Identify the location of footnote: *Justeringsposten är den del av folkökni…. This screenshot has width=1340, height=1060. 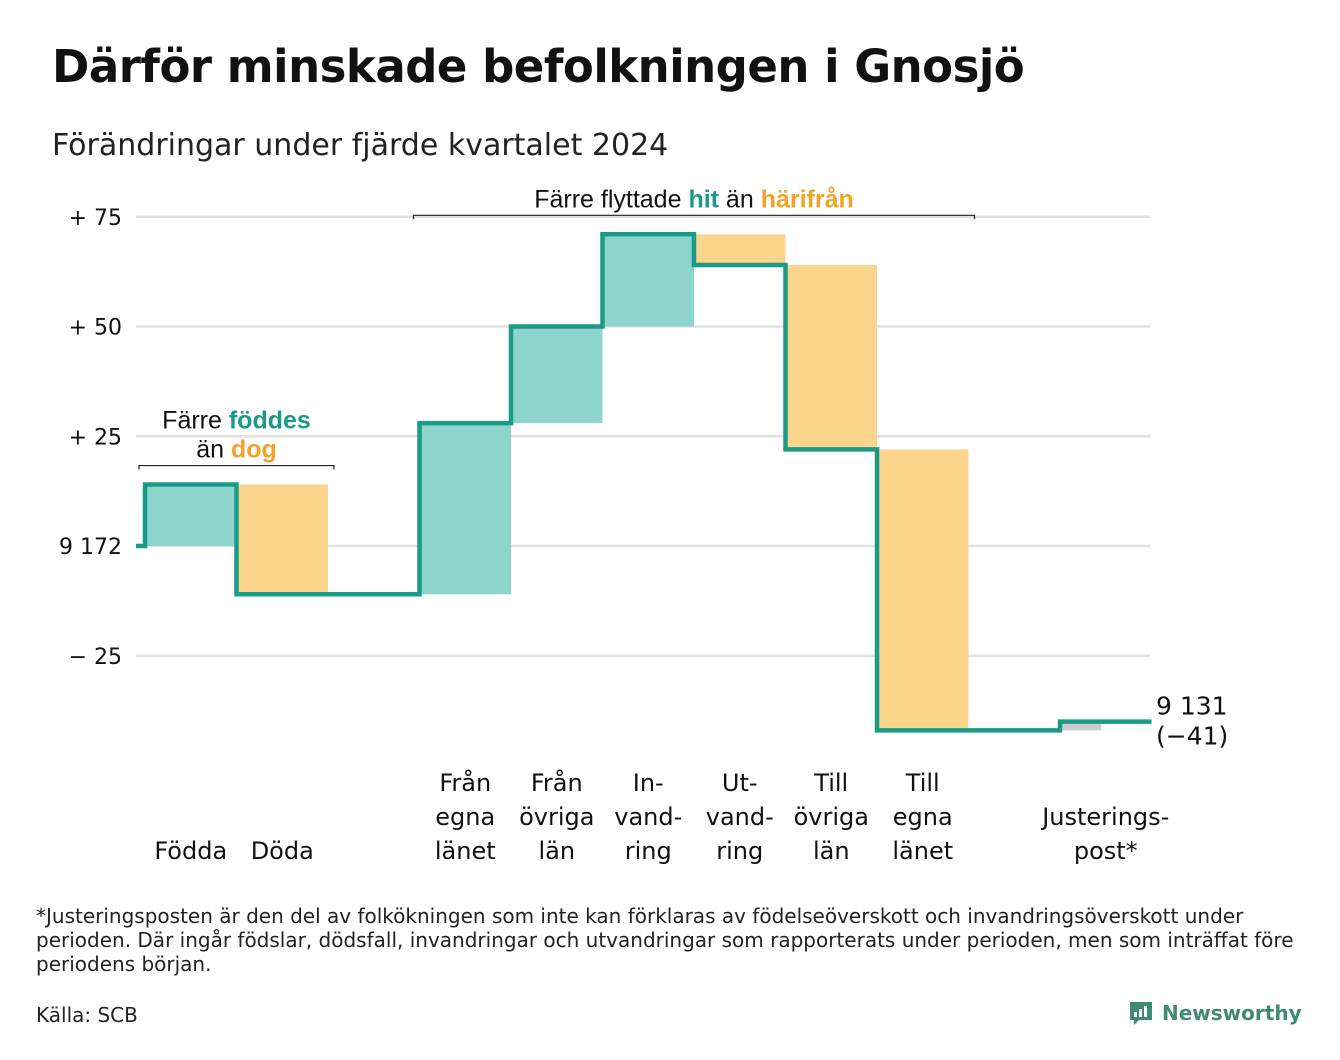
(665, 940).